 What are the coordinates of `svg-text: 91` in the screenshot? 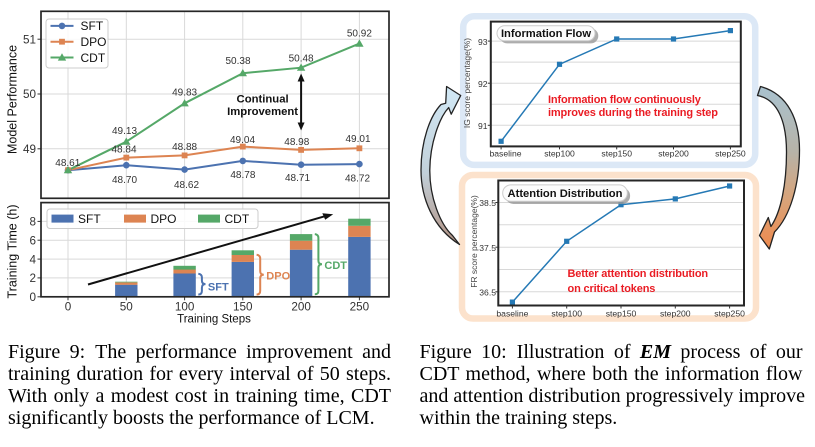 It's located at (483, 126).